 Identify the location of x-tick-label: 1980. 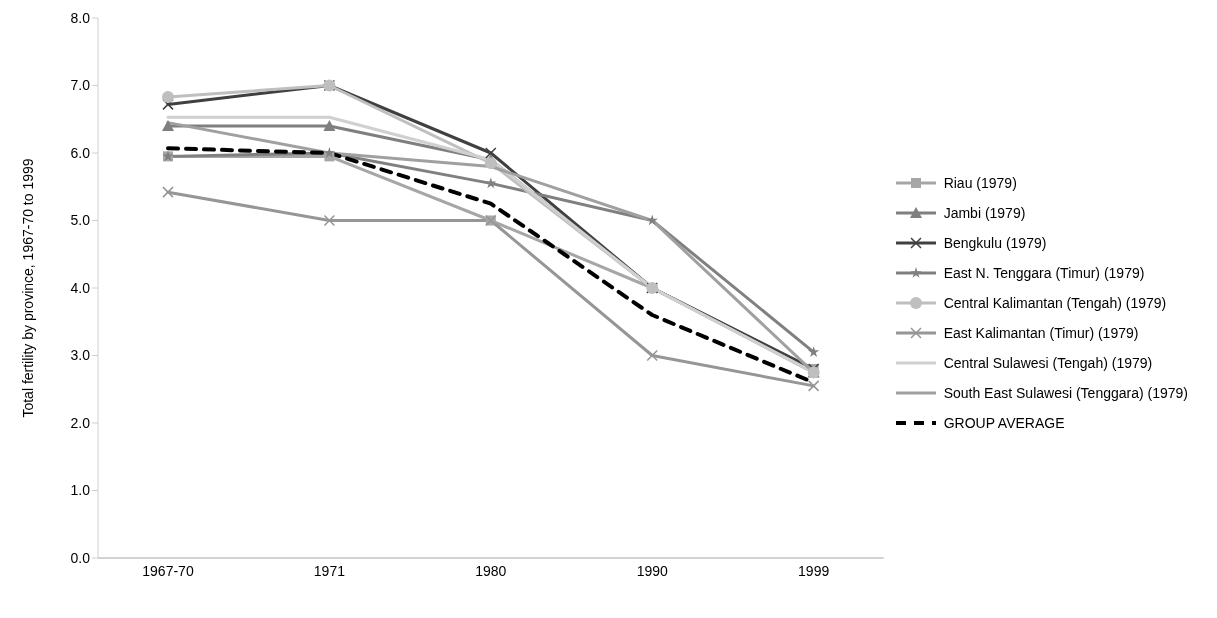
(491, 570).